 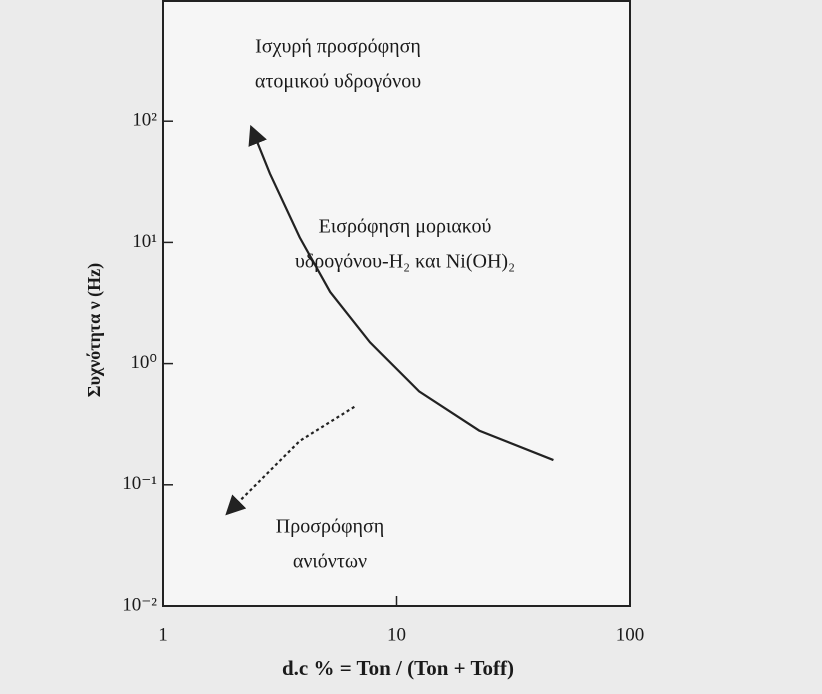 What do you see at coordinates (338, 47) in the screenshot?
I see `annotation: Ισχυρή προσρόφηση` at bounding box center [338, 47].